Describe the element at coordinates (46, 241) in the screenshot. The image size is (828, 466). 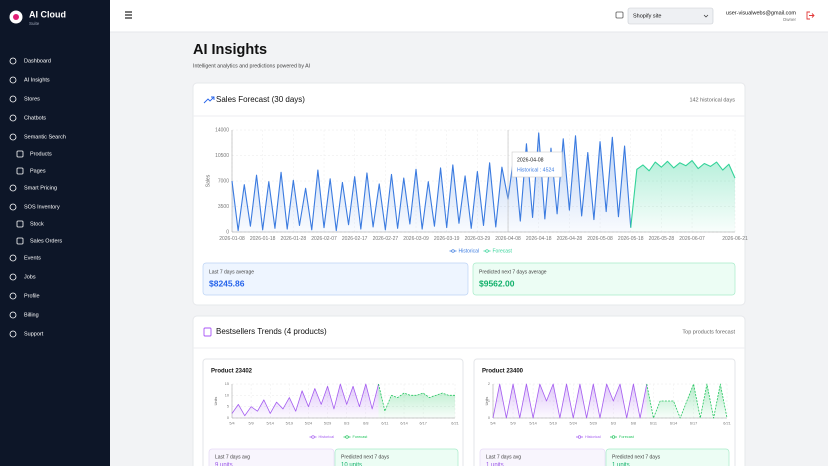
I see `nav-label: Sales Orders` at that location.